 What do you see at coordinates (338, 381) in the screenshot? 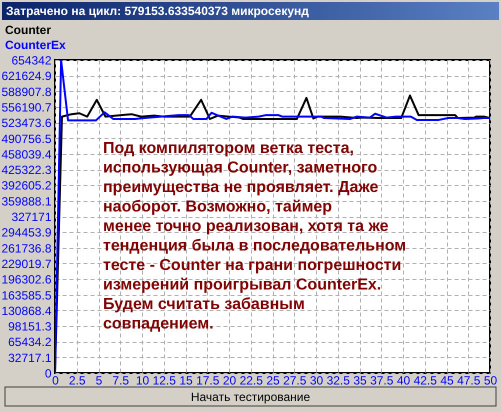
I see `x-tick-label: 32.5` at bounding box center [338, 381].